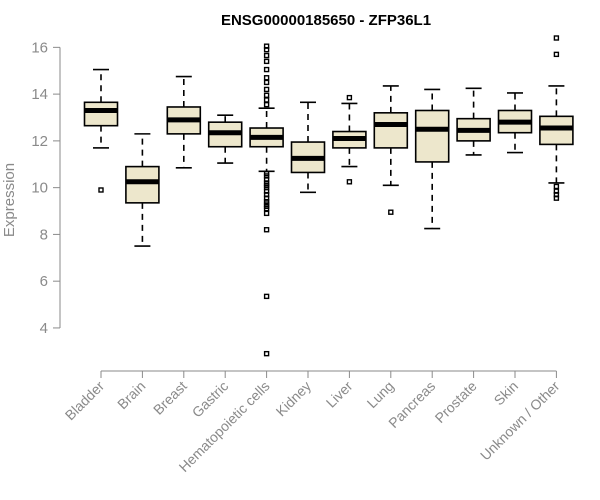  What do you see at coordinates (473, 121) in the screenshot?
I see `box-prostate` at bounding box center [473, 121].